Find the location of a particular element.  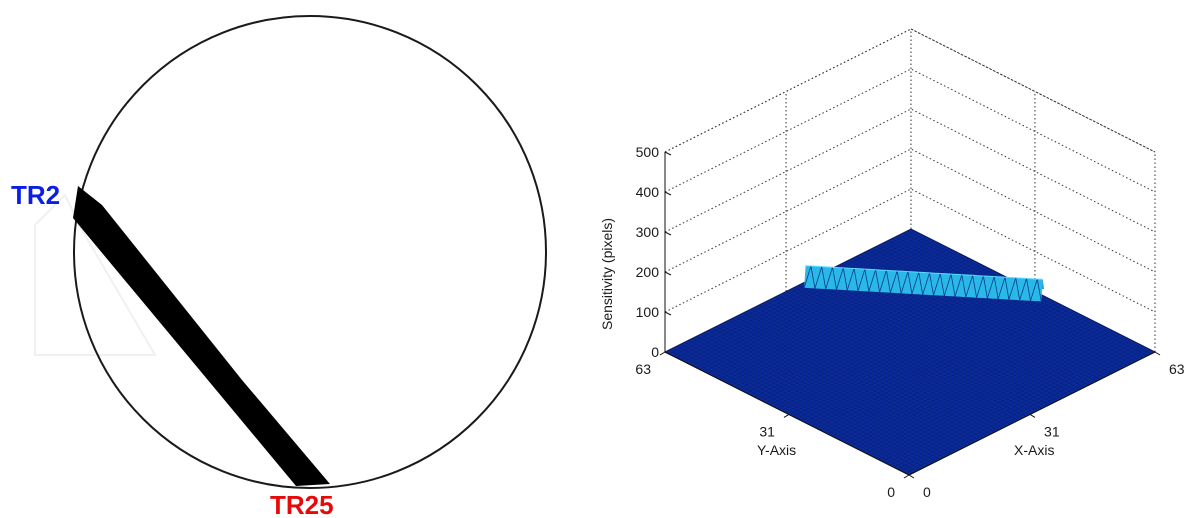

z-tick-label: 300 is located at coordinates (648, 232).